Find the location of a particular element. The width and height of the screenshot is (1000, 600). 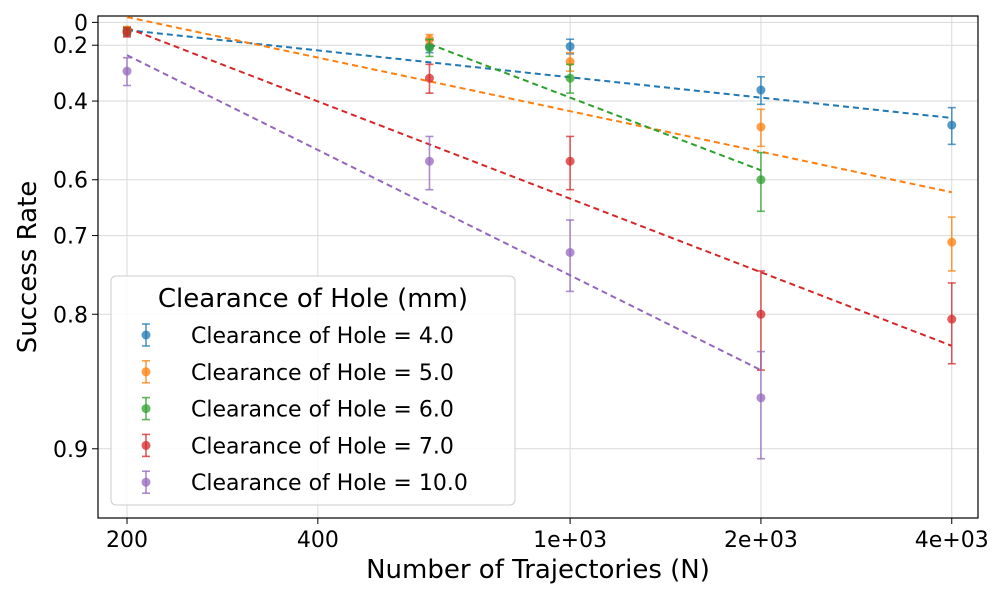

legend-label: Clearance of Hole = 4.0 is located at coordinates (322, 336).